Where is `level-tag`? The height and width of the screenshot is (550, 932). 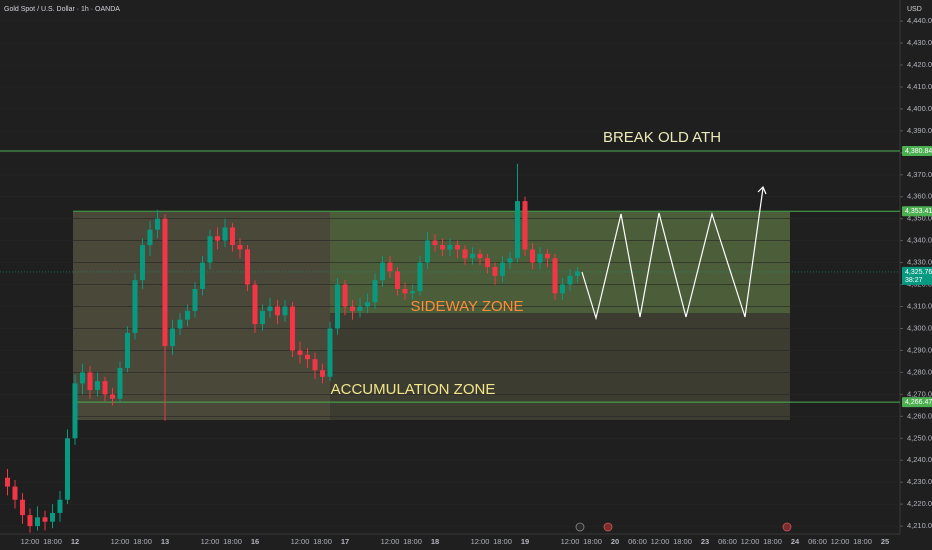 level-tag is located at coordinates (917, 150).